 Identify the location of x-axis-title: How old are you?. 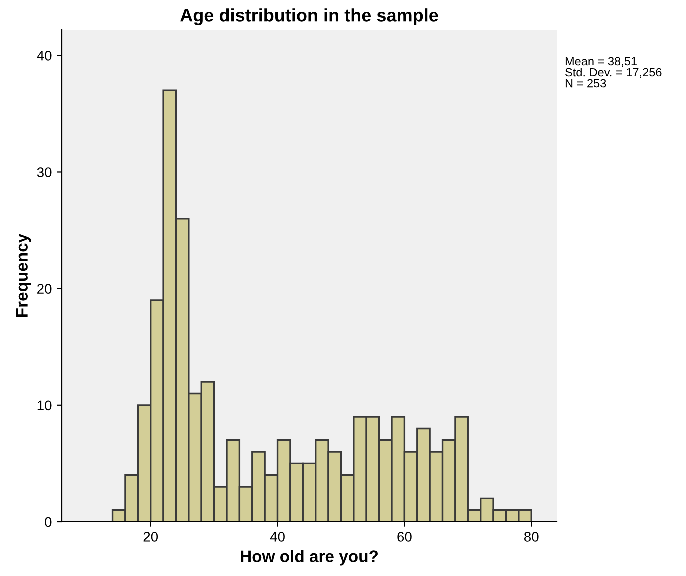
(309, 558).